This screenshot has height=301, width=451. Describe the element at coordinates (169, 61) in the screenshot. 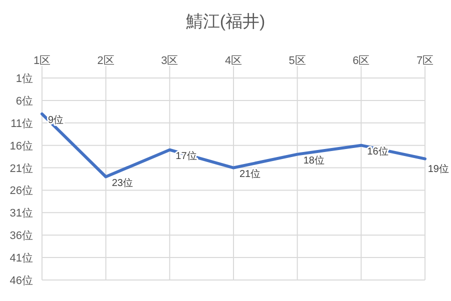

I see `x-tick-label: 3区` at that location.